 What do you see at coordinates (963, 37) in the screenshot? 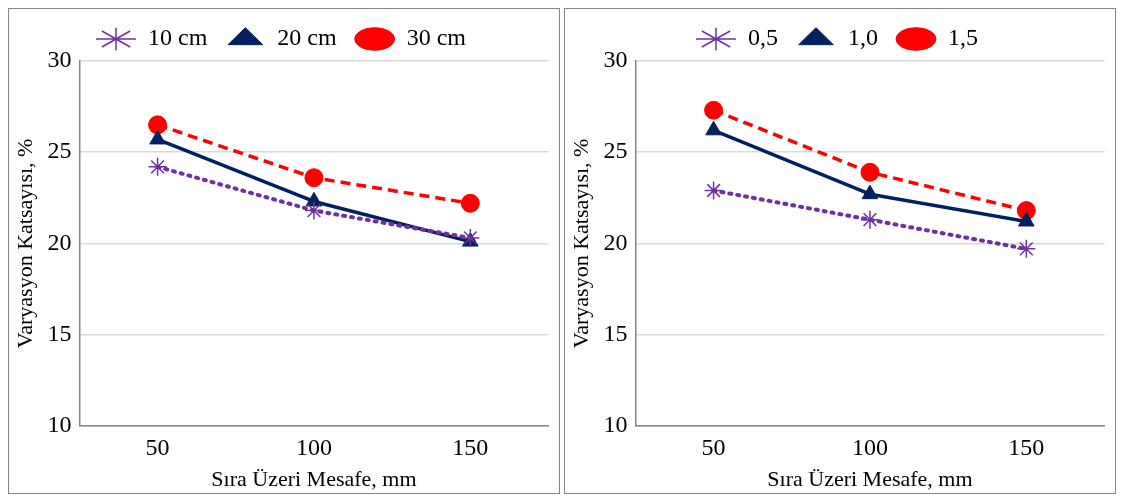
I see `legend-label: 1,5` at bounding box center [963, 37].